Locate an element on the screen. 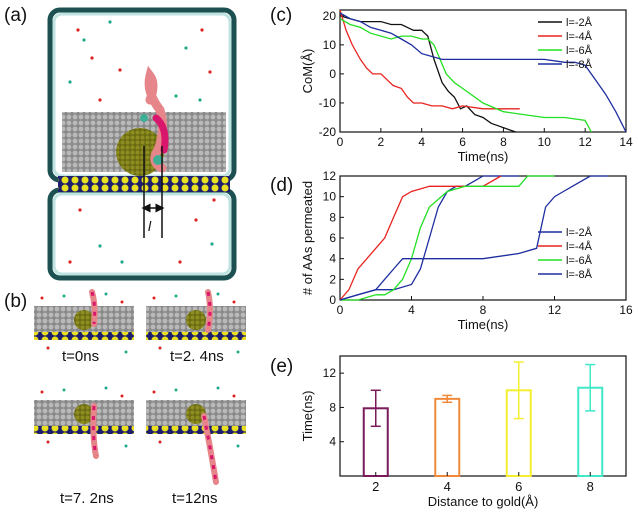 This screenshot has width=638, height=513. frame-caption-0: t=0ns is located at coordinates (81, 356).